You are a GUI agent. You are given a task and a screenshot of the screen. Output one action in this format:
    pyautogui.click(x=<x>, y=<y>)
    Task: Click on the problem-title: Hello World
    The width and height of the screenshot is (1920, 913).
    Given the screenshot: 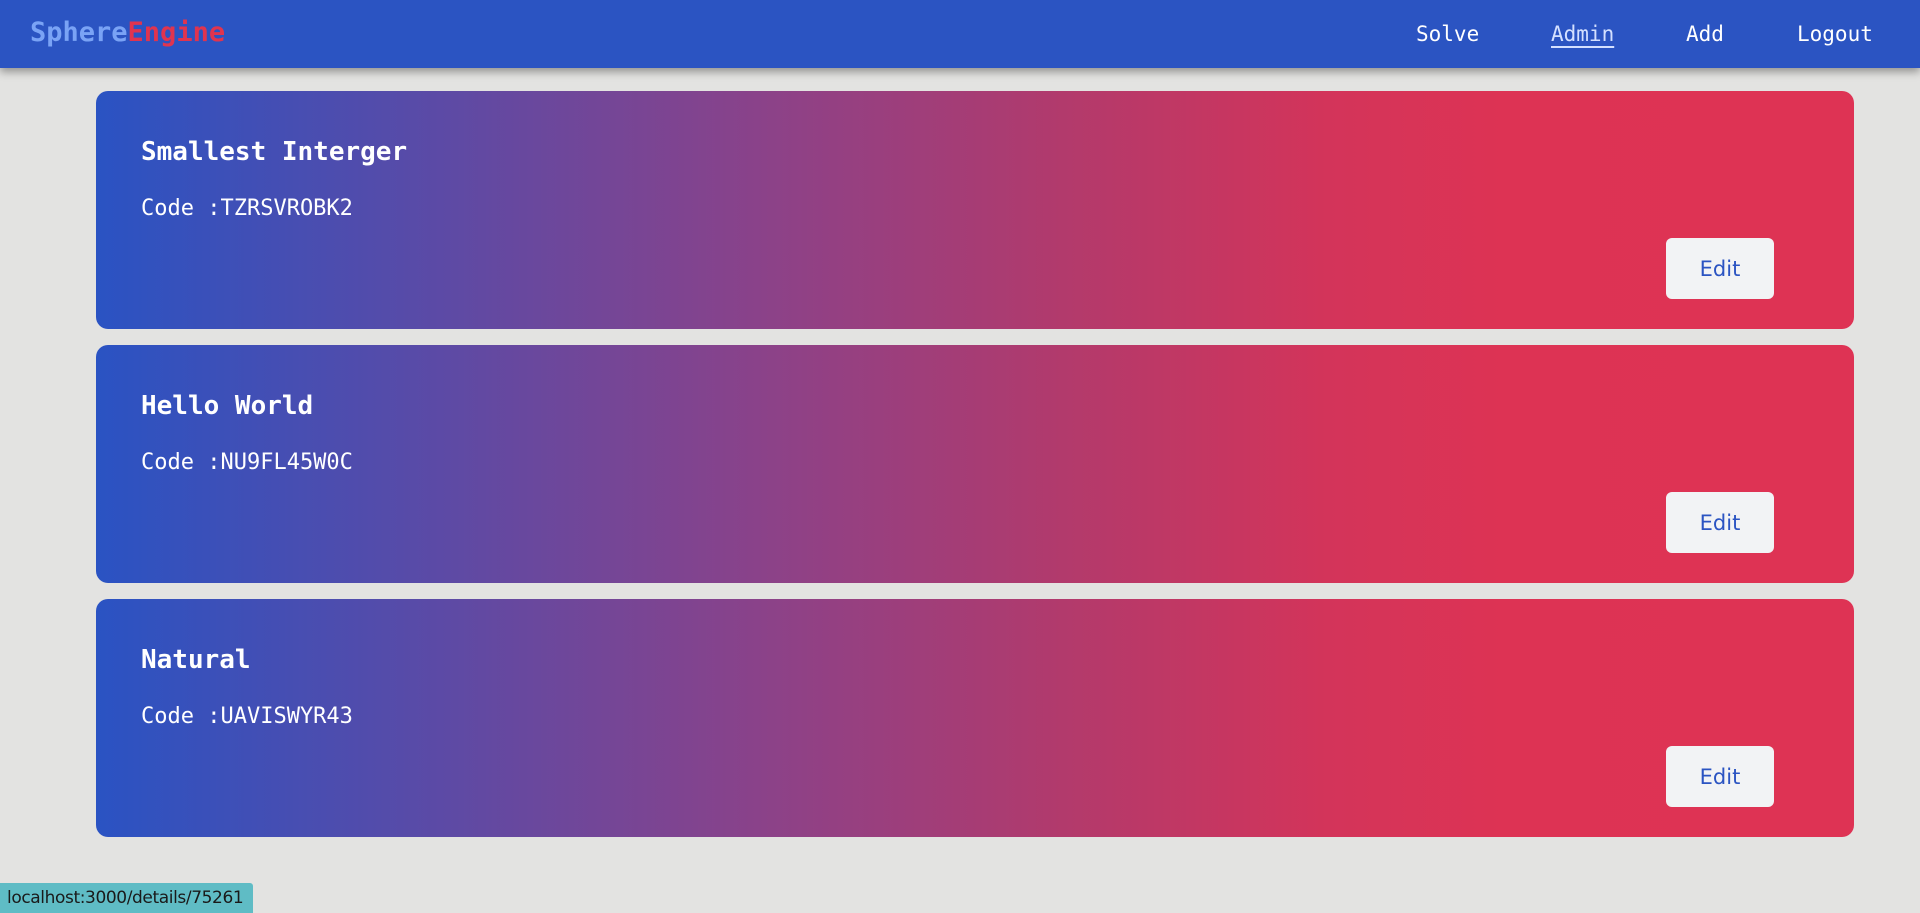 What is the action you would take?
    pyautogui.click(x=227, y=406)
    